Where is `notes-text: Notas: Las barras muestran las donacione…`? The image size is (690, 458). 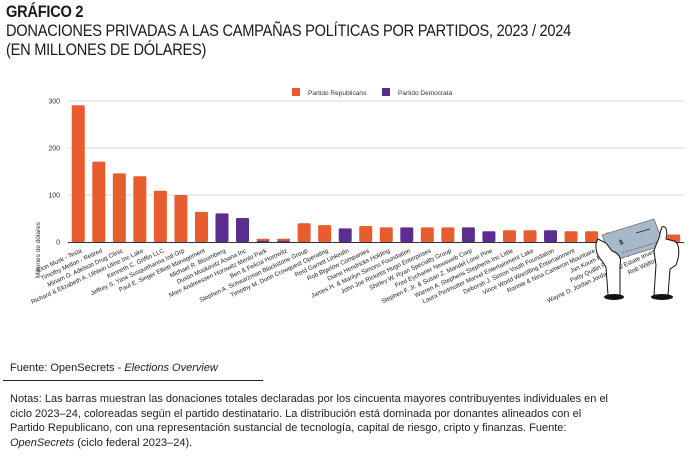 notes-text: Notas: Las barras muestran las donacione… is located at coordinates (309, 413).